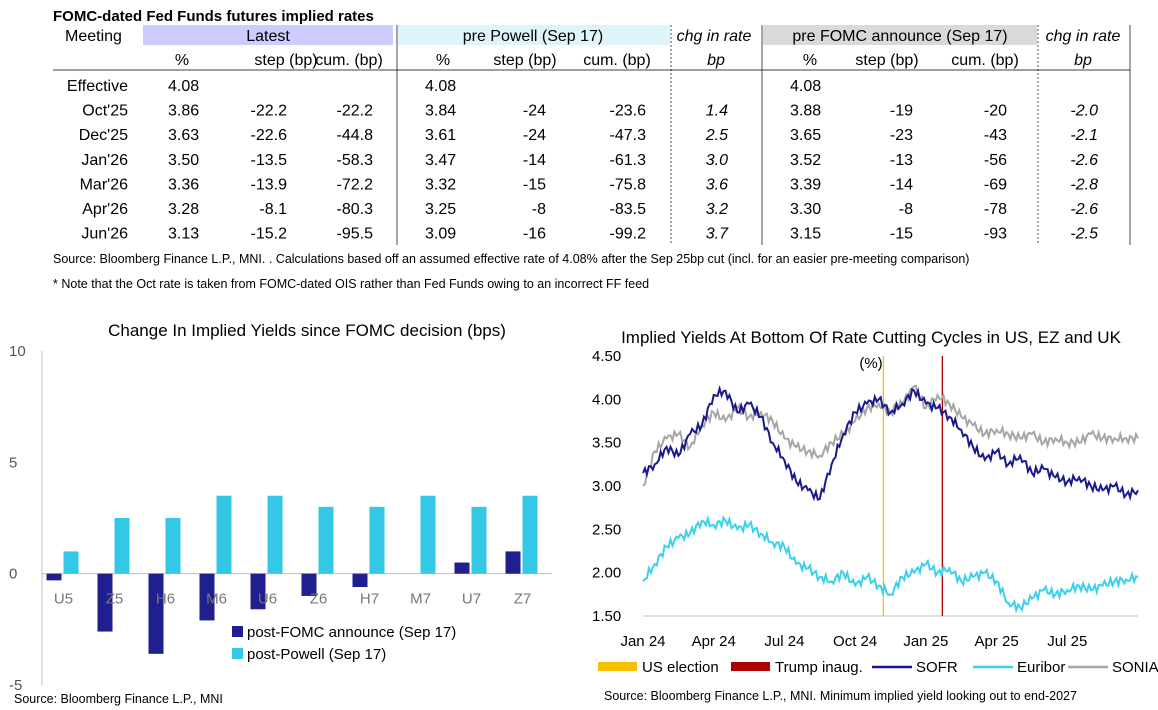  What do you see at coordinates (13, 462) in the screenshot?
I see `y-tick-label: 5` at bounding box center [13, 462].